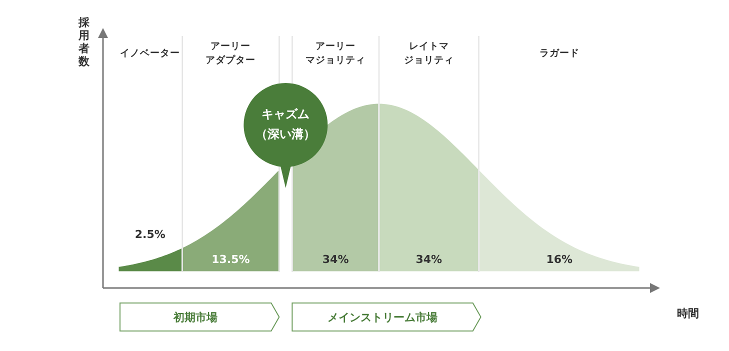 Image resolution: width=729 pixels, height=351 pixels. Describe the element at coordinates (383, 317) in the screenshot. I see `annotation: メインストリーム市場` at that location.